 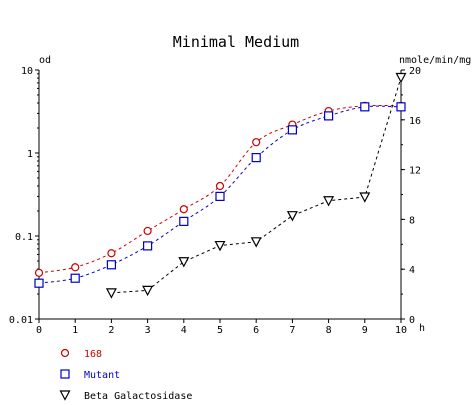 What do you see at coordinates (184, 330) in the screenshot?
I see `x-tick-label: 4` at bounding box center [184, 330].